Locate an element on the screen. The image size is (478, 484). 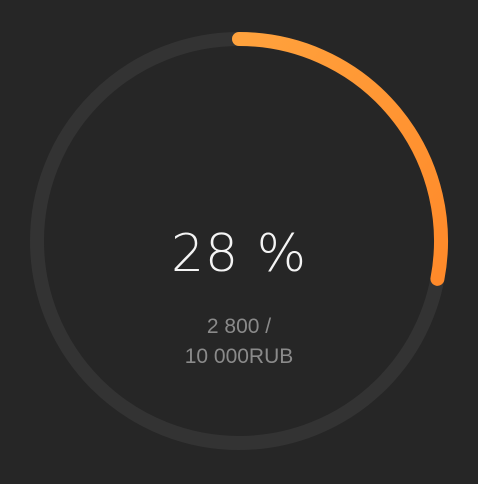
progress-amount-line2: 10 000RUB is located at coordinates (239, 356).